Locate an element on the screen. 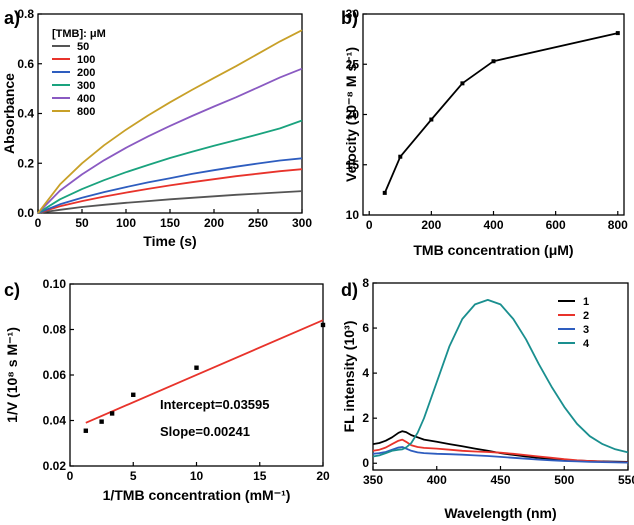 This screenshot has height=525, width=634. y-tick-label: 2 is located at coordinates (365, 418).